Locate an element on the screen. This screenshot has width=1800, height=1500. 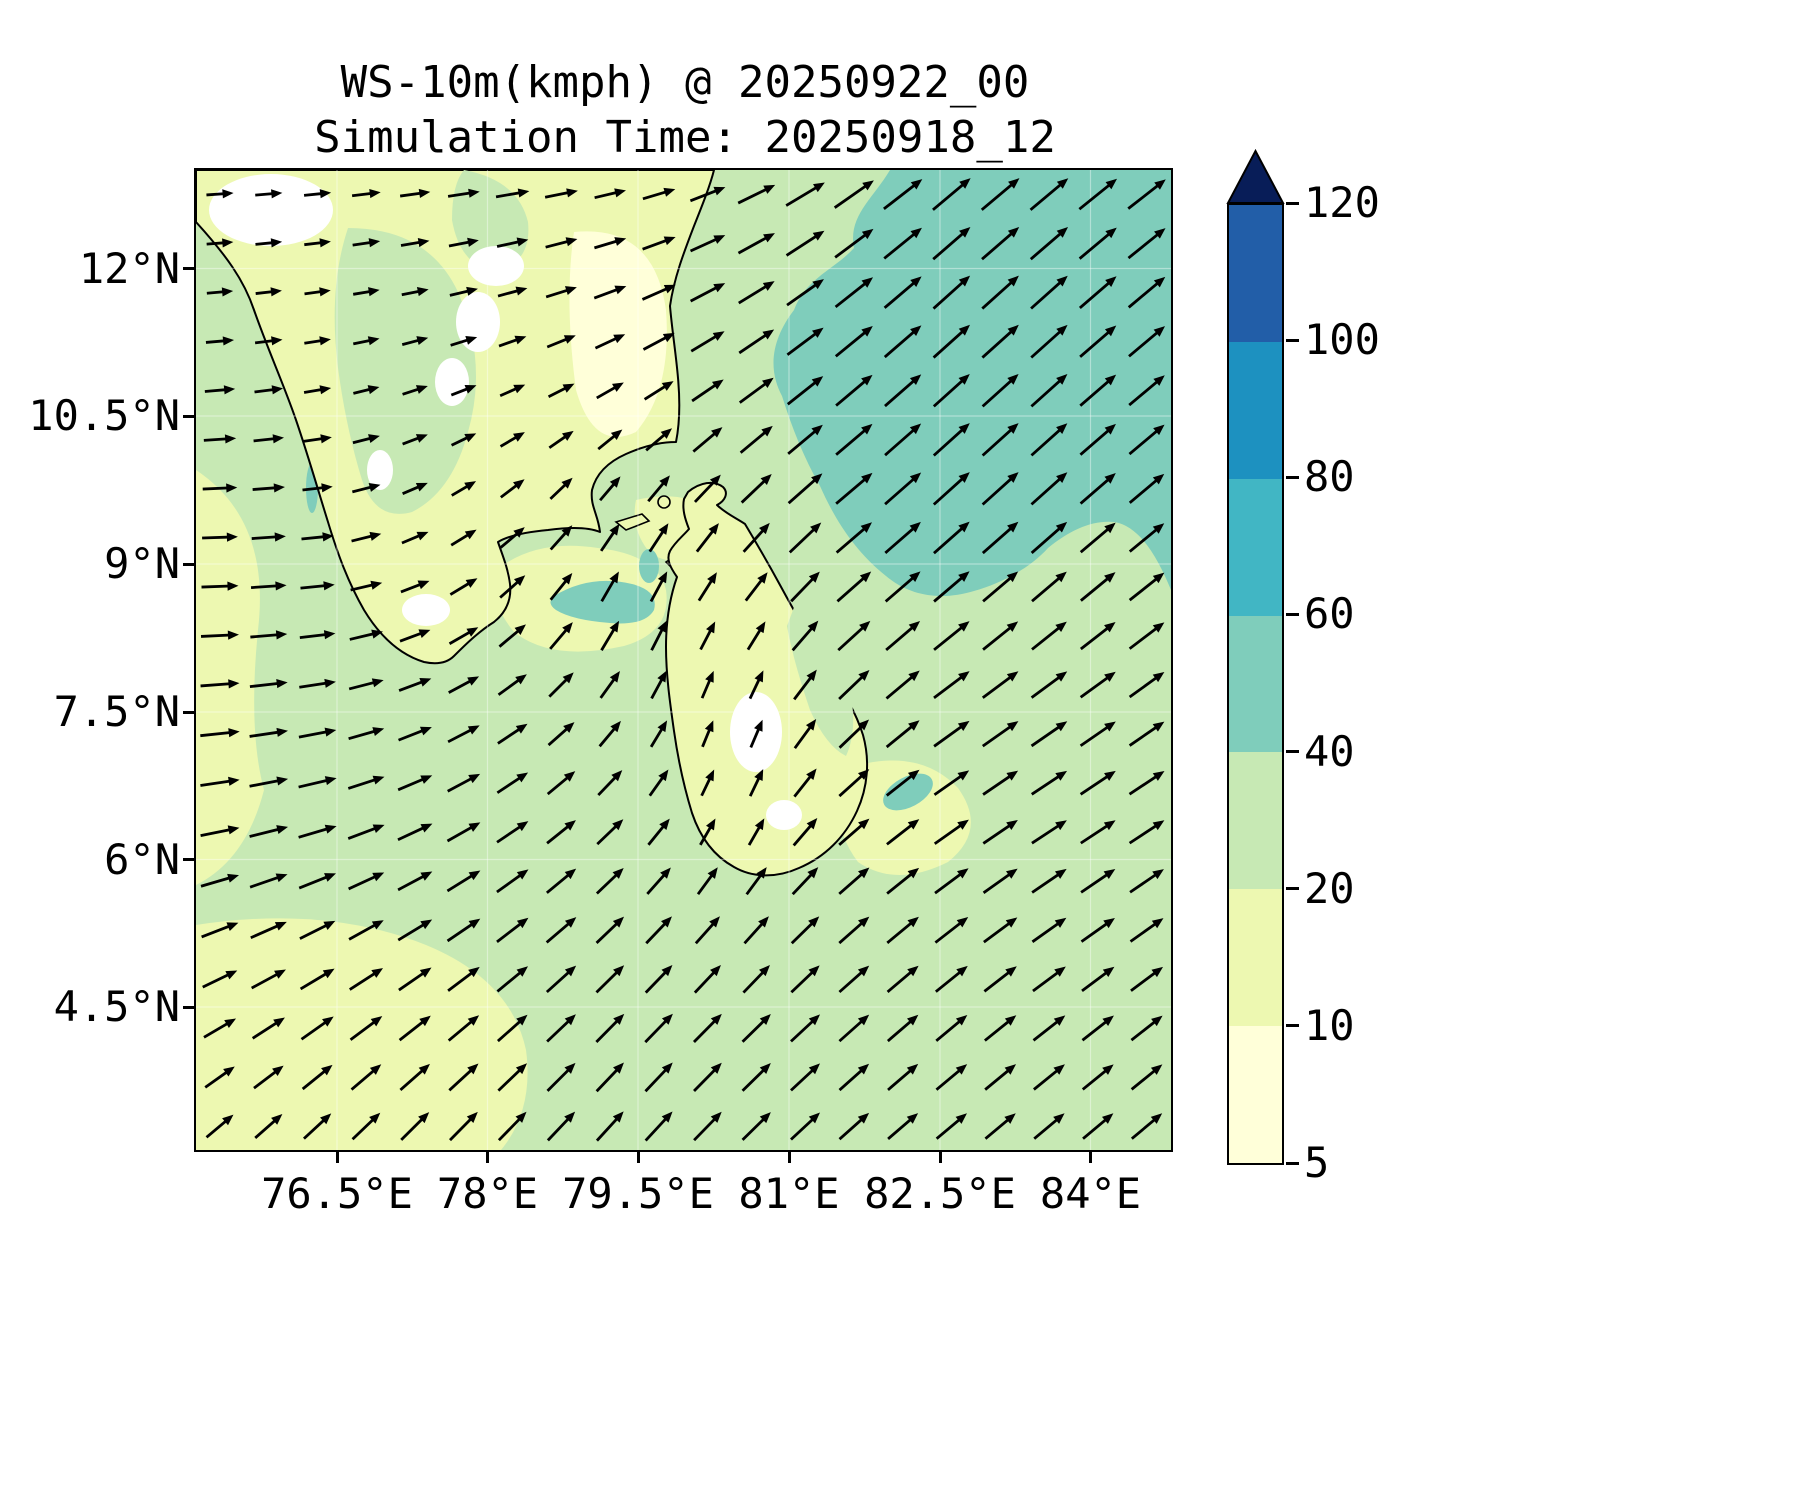
colorbar-tick-label: 5 is located at coordinates (1317, 1162).